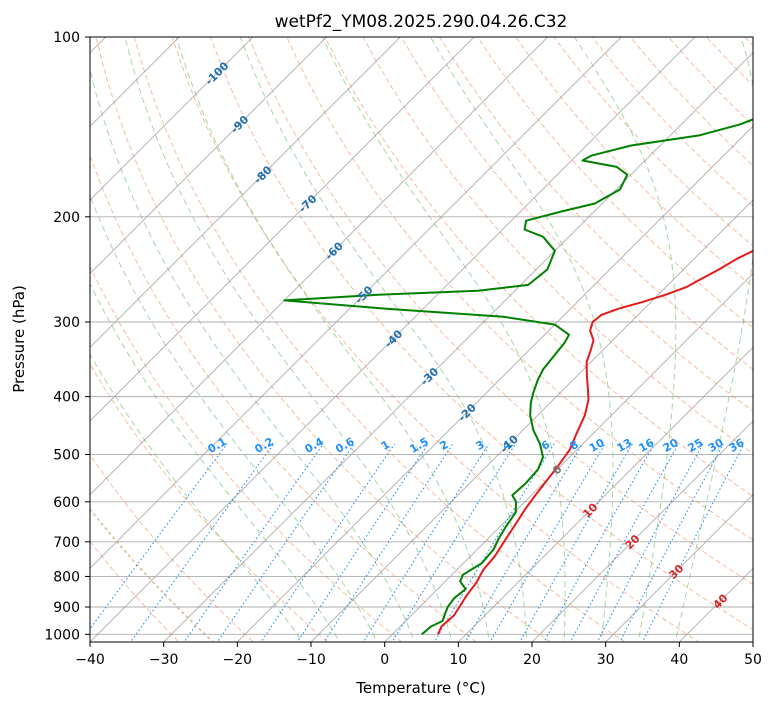  Describe the element at coordinates (19, 339) in the screenshot. I see `y-axis-label: Pressure (hPa)` at that location.